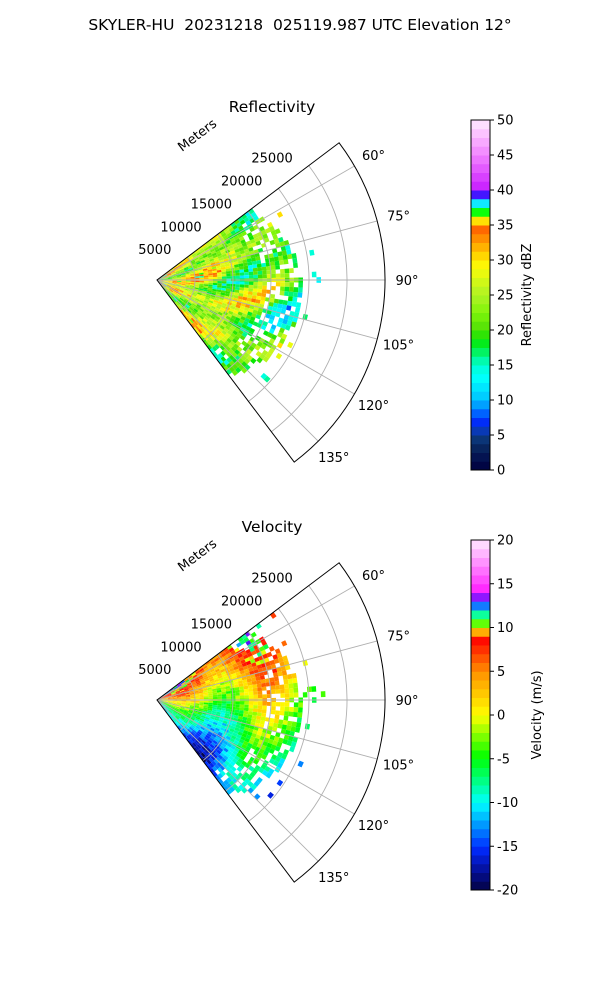  What do you see at coordinates (271, 302) in the screenshot?
I see `reflectivity-polar-grid` at bounding box center [271, 302].